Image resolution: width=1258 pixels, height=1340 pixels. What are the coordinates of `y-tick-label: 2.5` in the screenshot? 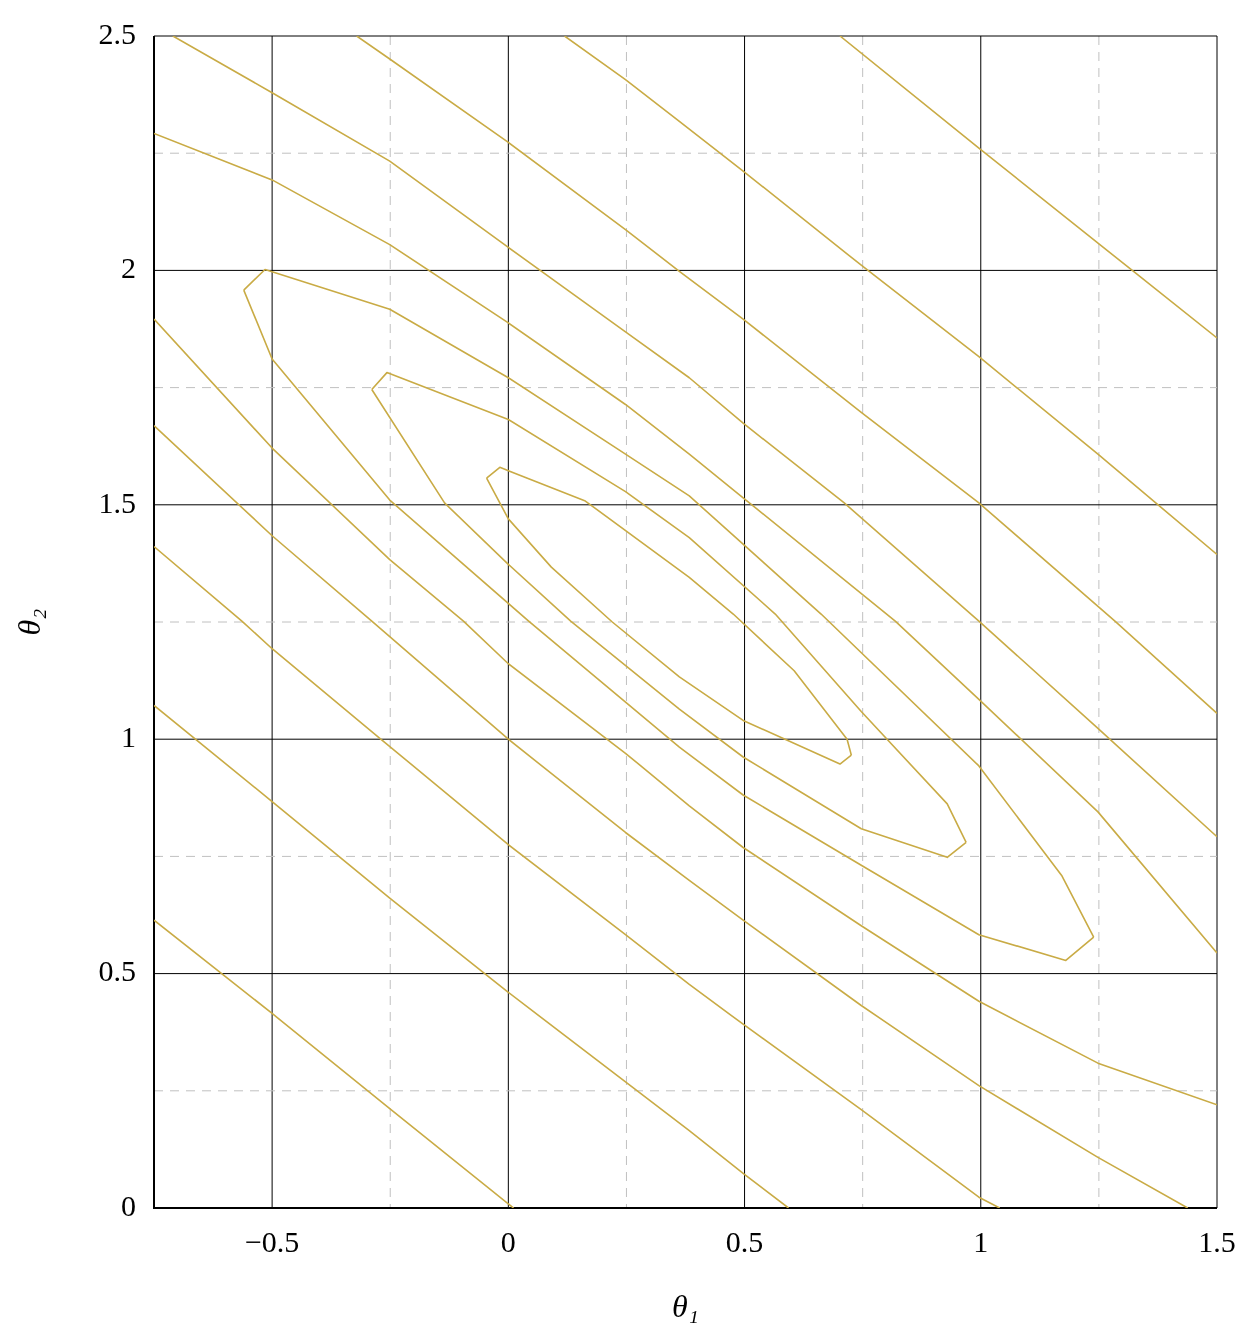 It's located at (117, 33).